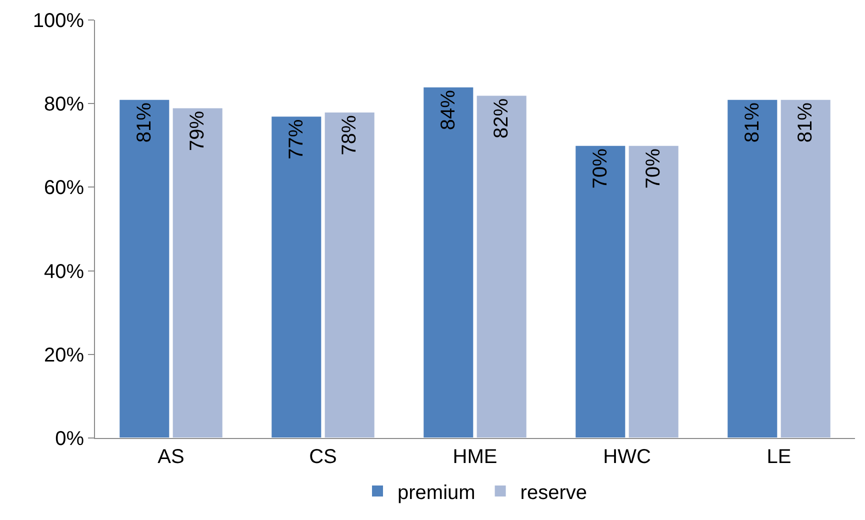  What do you see at coordinates (69, 439) in the screenshot?
I see `y-tick-label: 0%` at bounding box center [69, 439].